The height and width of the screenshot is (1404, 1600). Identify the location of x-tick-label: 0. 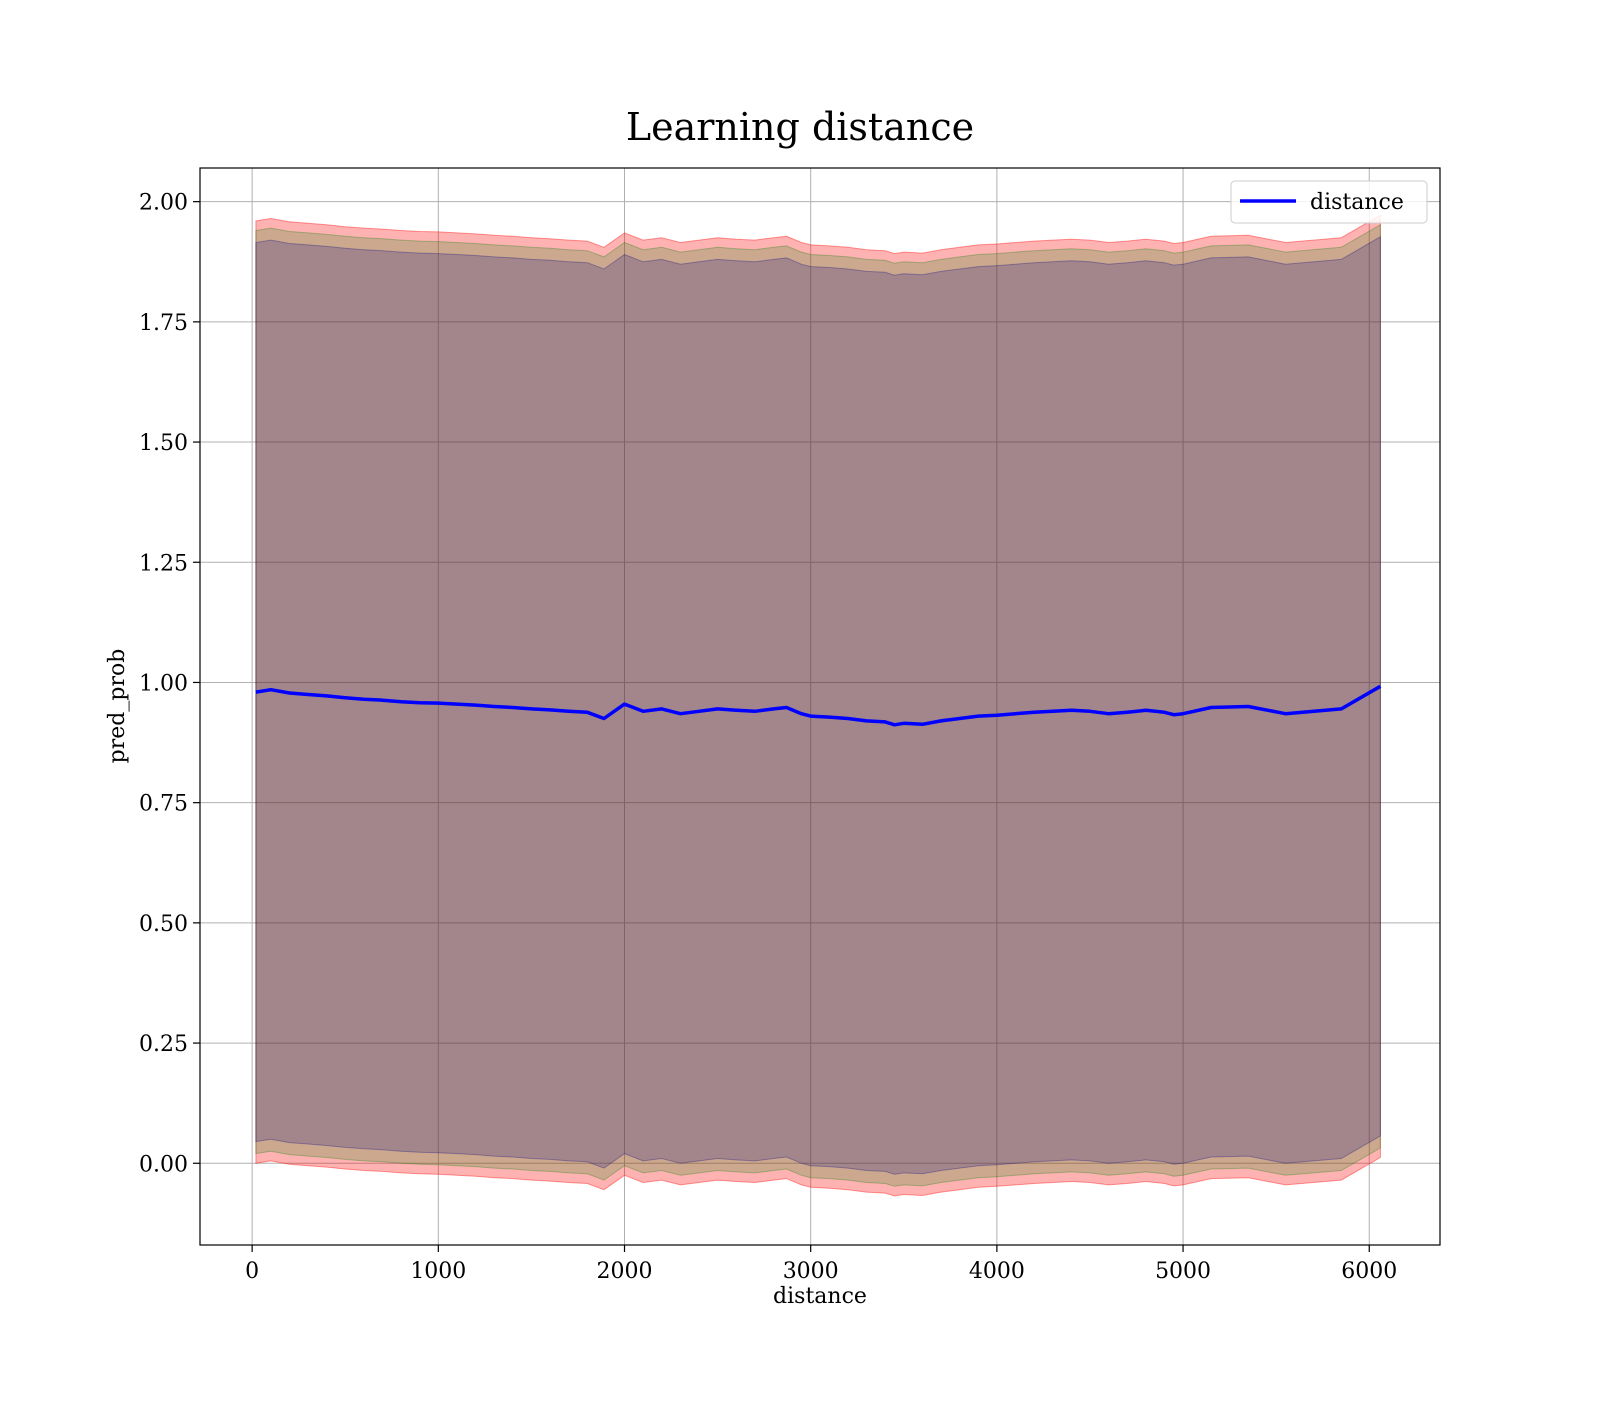
(252, 1271).